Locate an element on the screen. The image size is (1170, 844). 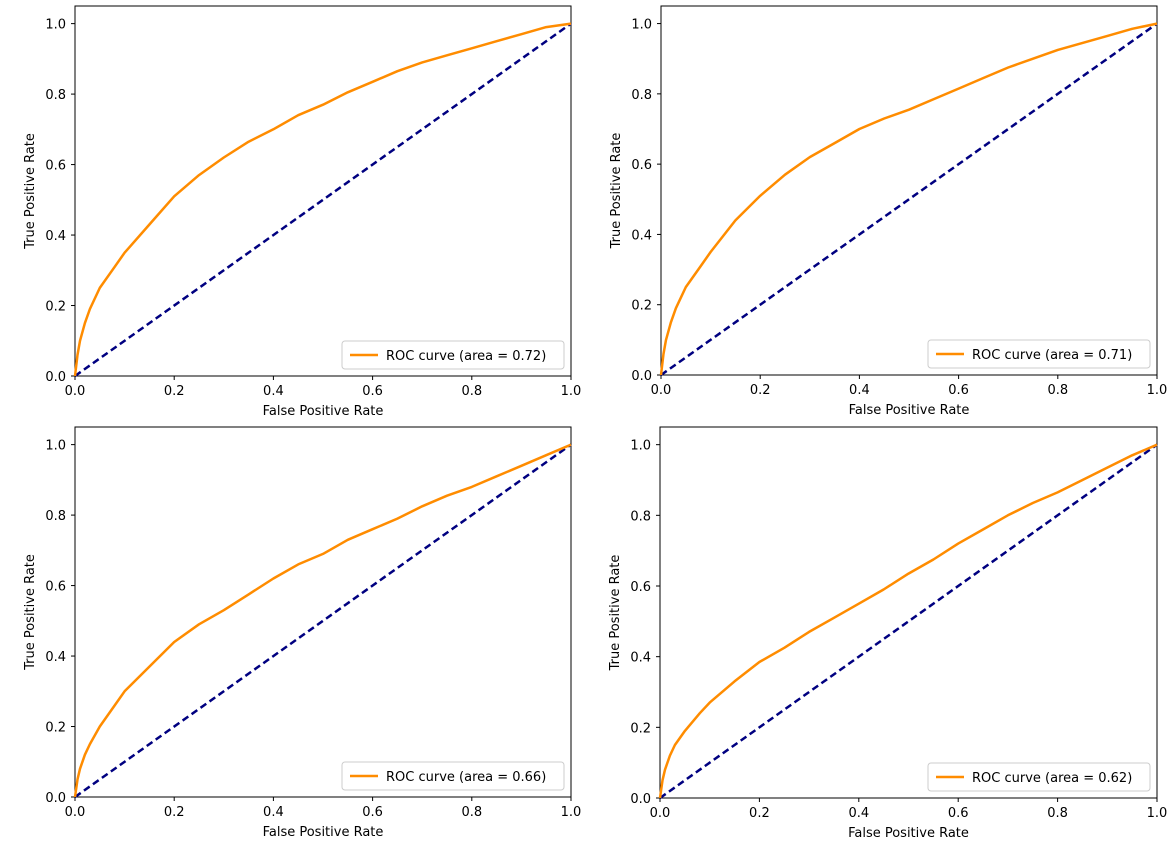
legend-label: ROC curve (area = 0.66) is located at coordinates (466, 777).